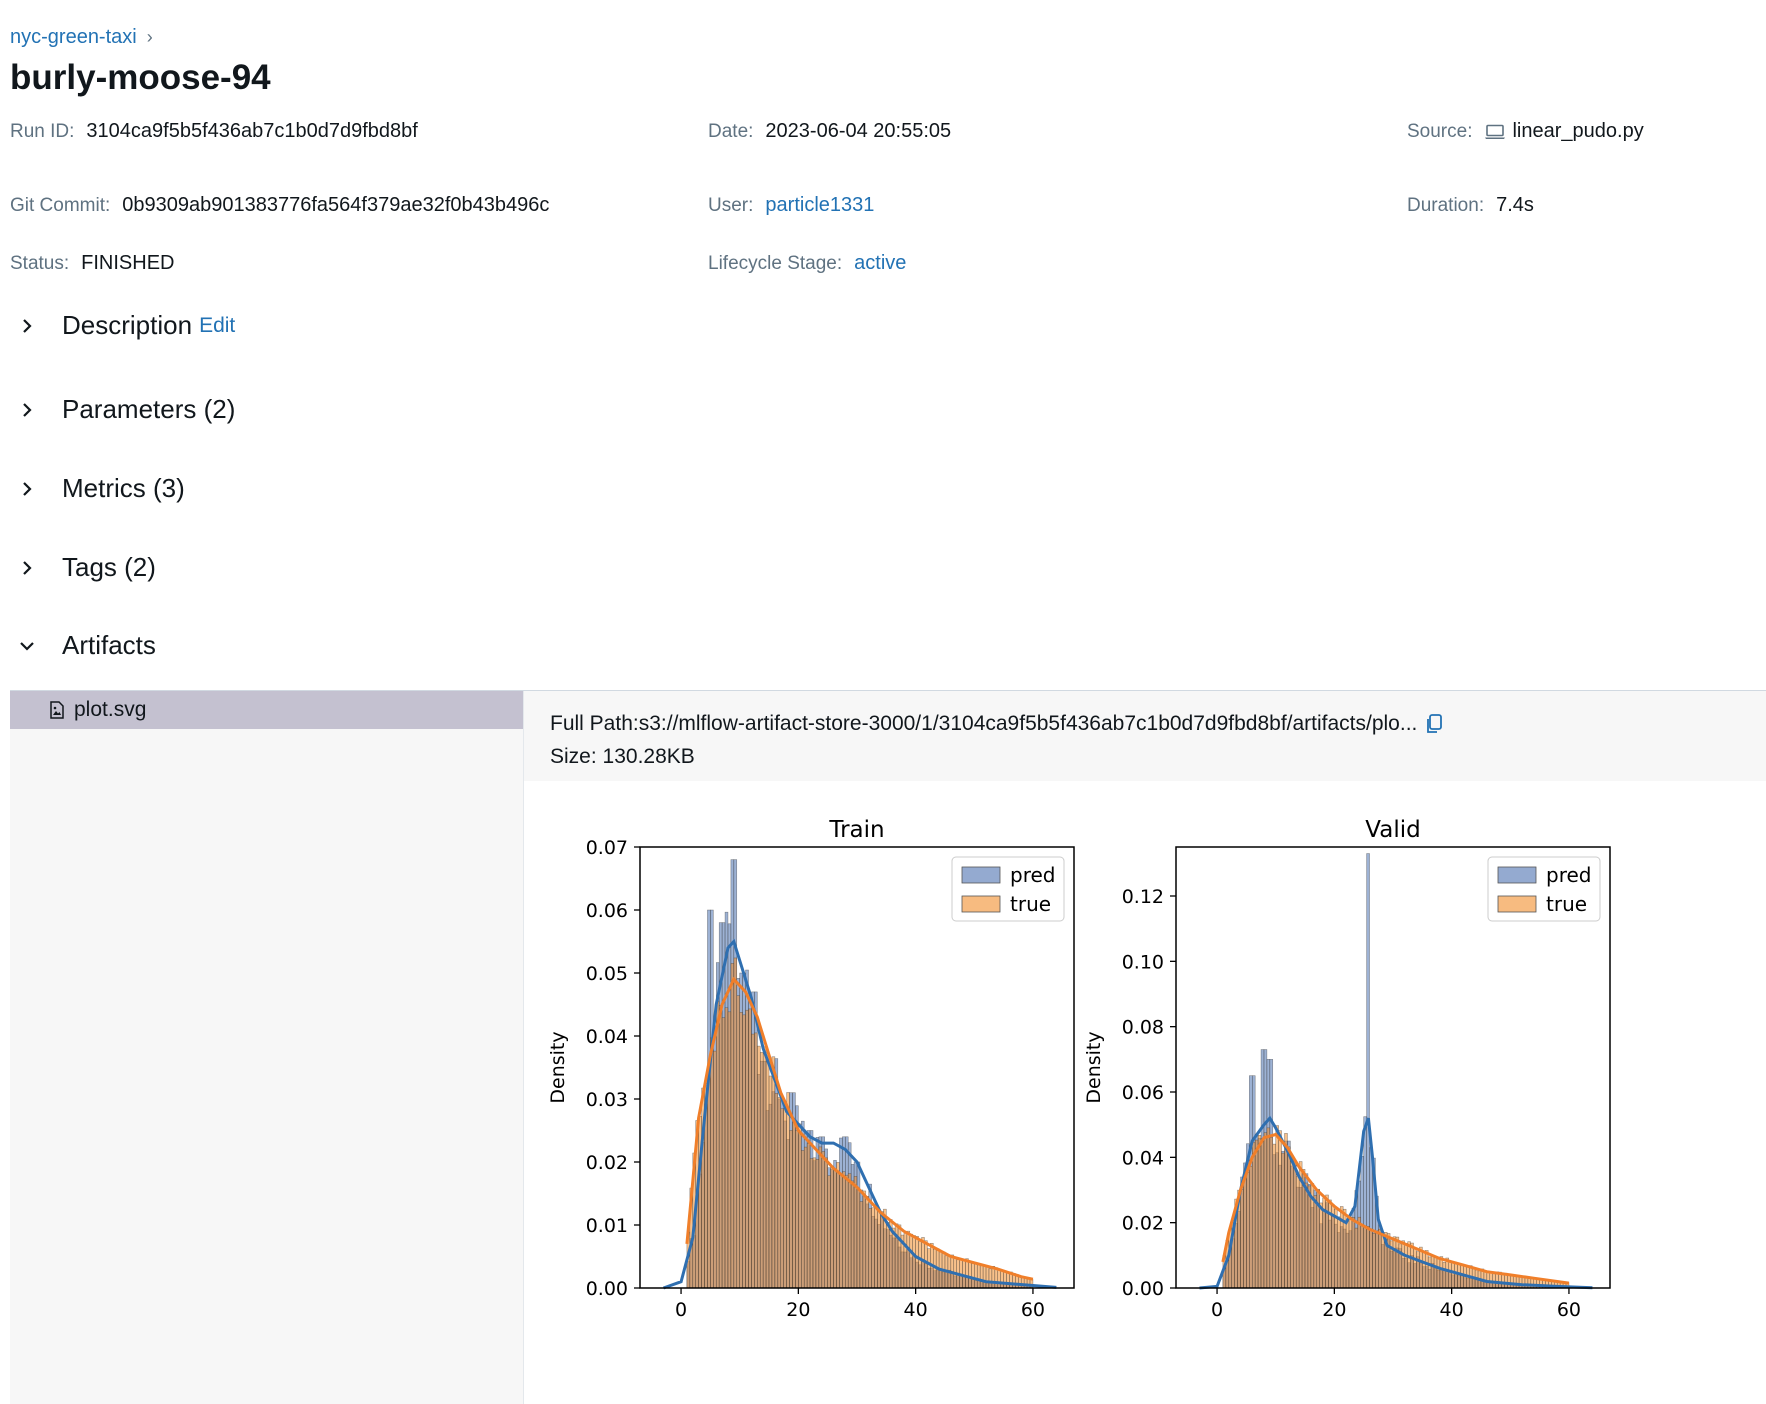 The image size is (1766, 1404). Describe the element at coordinates (149, 37) in the screenshot. I see `chevron-right-icon: ›` at that location.